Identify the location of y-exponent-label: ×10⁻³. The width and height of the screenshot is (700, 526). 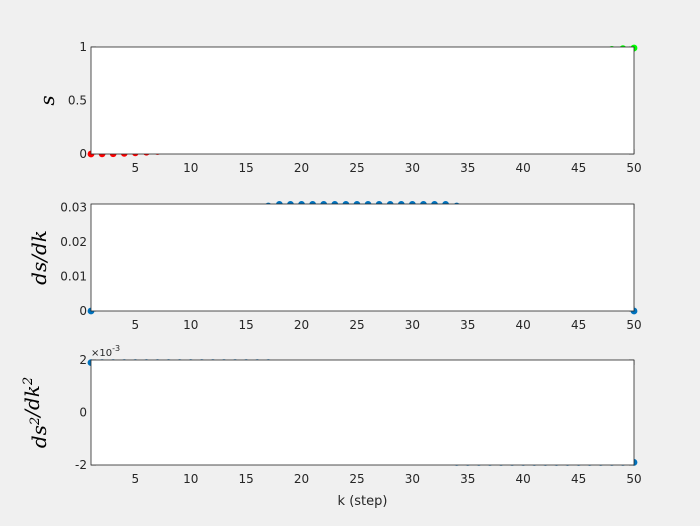
(105, 351).